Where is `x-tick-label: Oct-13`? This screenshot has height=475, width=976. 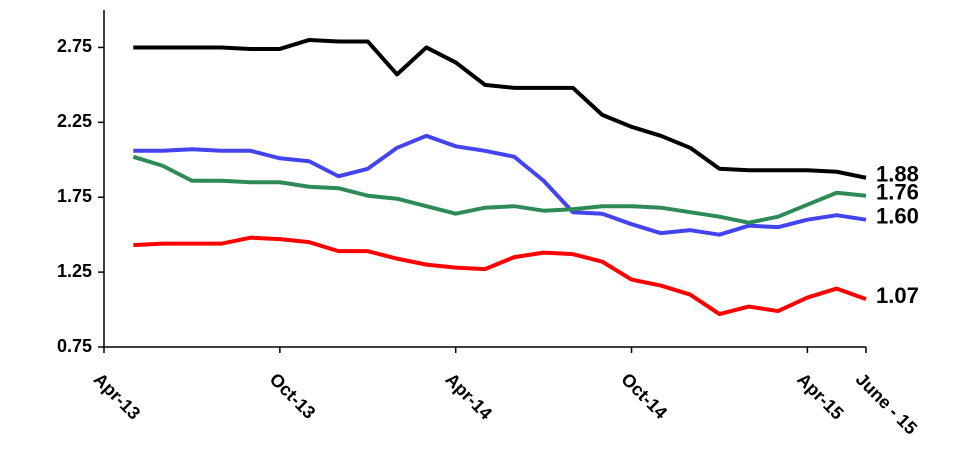
x-tick-label: Oct-13 is located at coordinates (293, 396).